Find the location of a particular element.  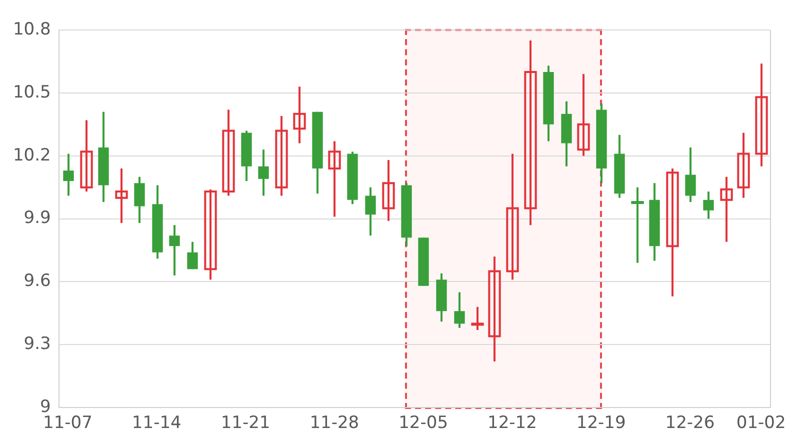

y-tick-label: 10.8 is located at coordinates (31, 29).